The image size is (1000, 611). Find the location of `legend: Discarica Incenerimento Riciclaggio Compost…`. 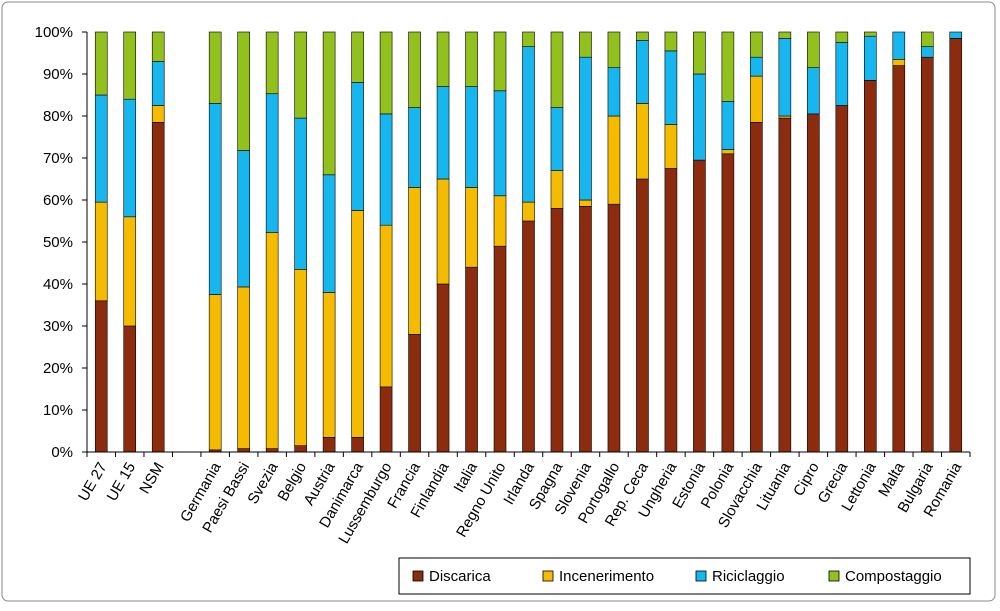

legend: Discarica Incenerimento Riciclaggio Compost… is located at coordinates (684, 576).